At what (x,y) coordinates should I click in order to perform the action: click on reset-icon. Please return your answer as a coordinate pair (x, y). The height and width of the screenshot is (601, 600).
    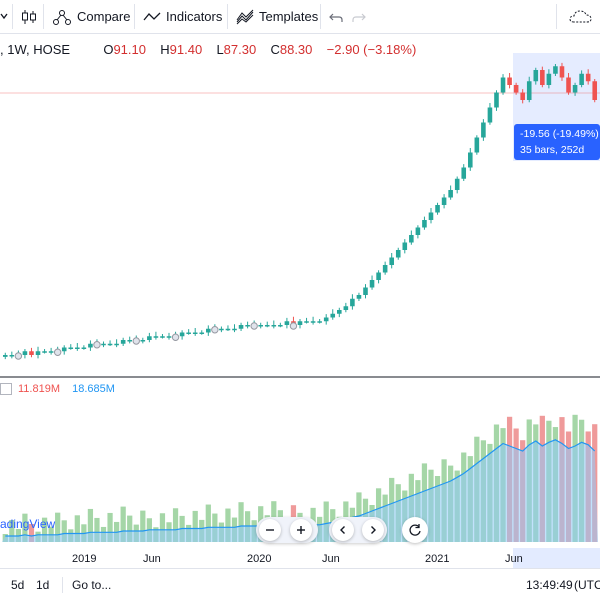
    Looking at the image, I should click on (415, 530).